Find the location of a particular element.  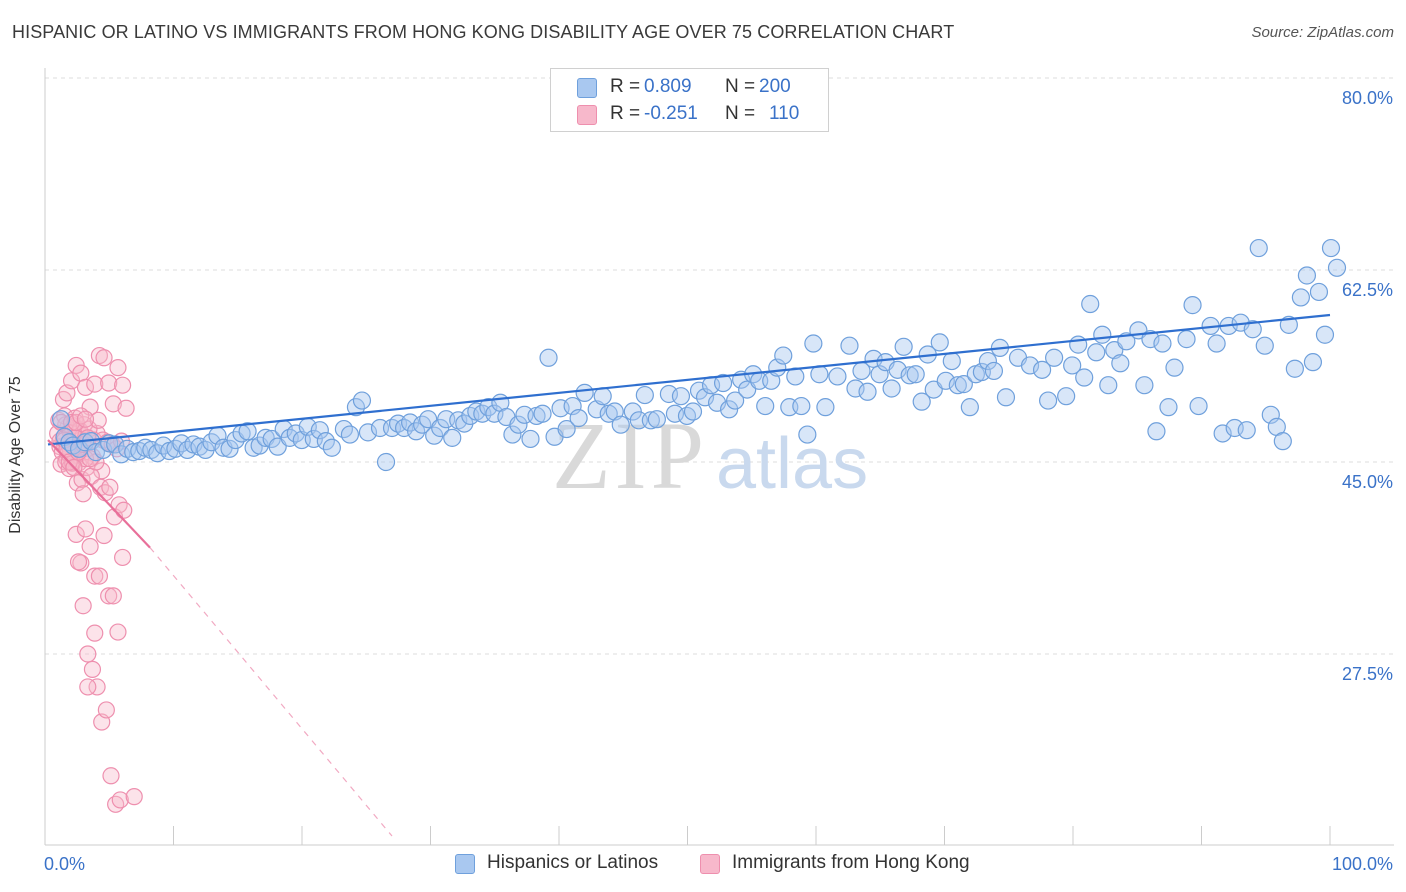

y-tick-label: 80.0% is located at coordinates (1367, 98).